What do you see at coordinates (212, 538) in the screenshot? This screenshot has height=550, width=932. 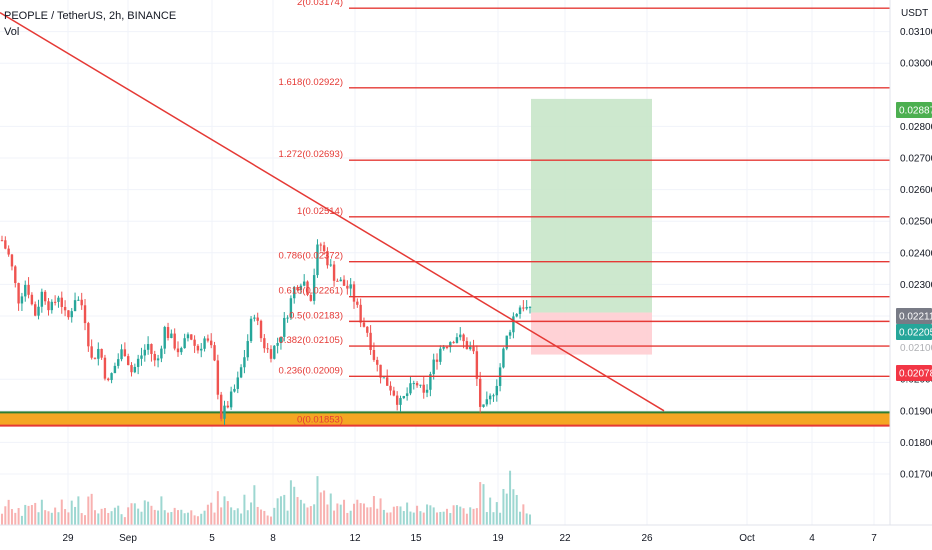 I see `time-tick-label: 5` at bounding box center [212, 538].